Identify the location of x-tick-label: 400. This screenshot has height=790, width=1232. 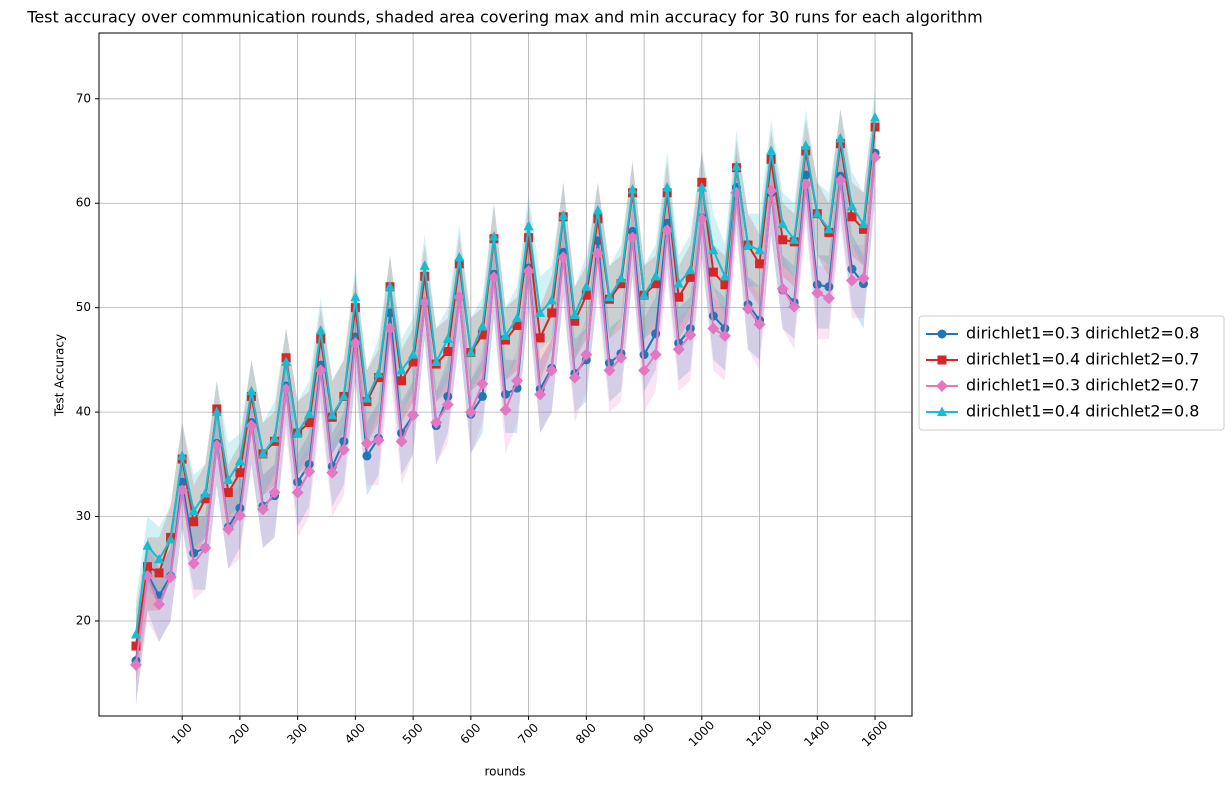
(355, 734).